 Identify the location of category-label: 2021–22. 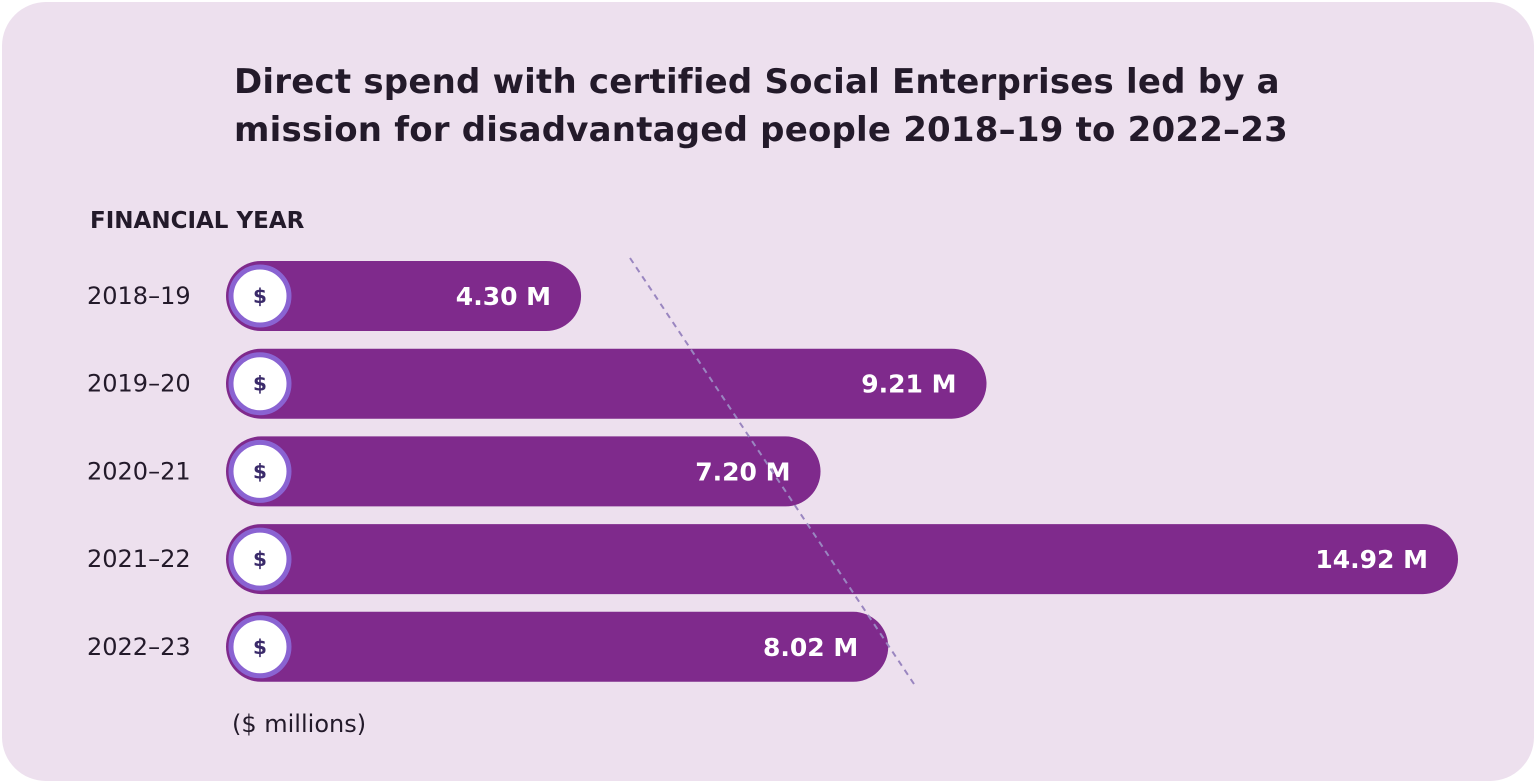
(139, 559).